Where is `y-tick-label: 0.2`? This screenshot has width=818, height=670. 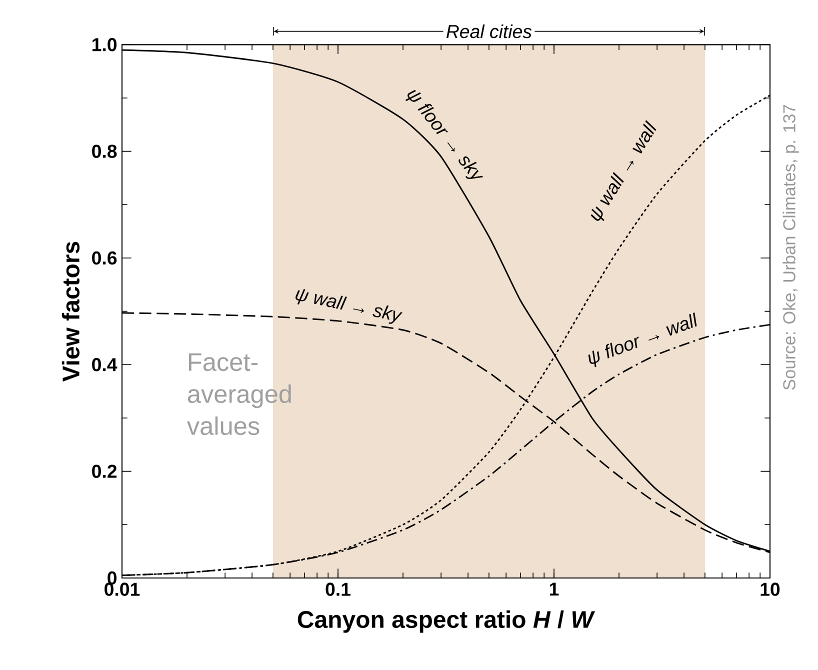
y-tick-label: 0.2 is located at coordinates (104, 471).